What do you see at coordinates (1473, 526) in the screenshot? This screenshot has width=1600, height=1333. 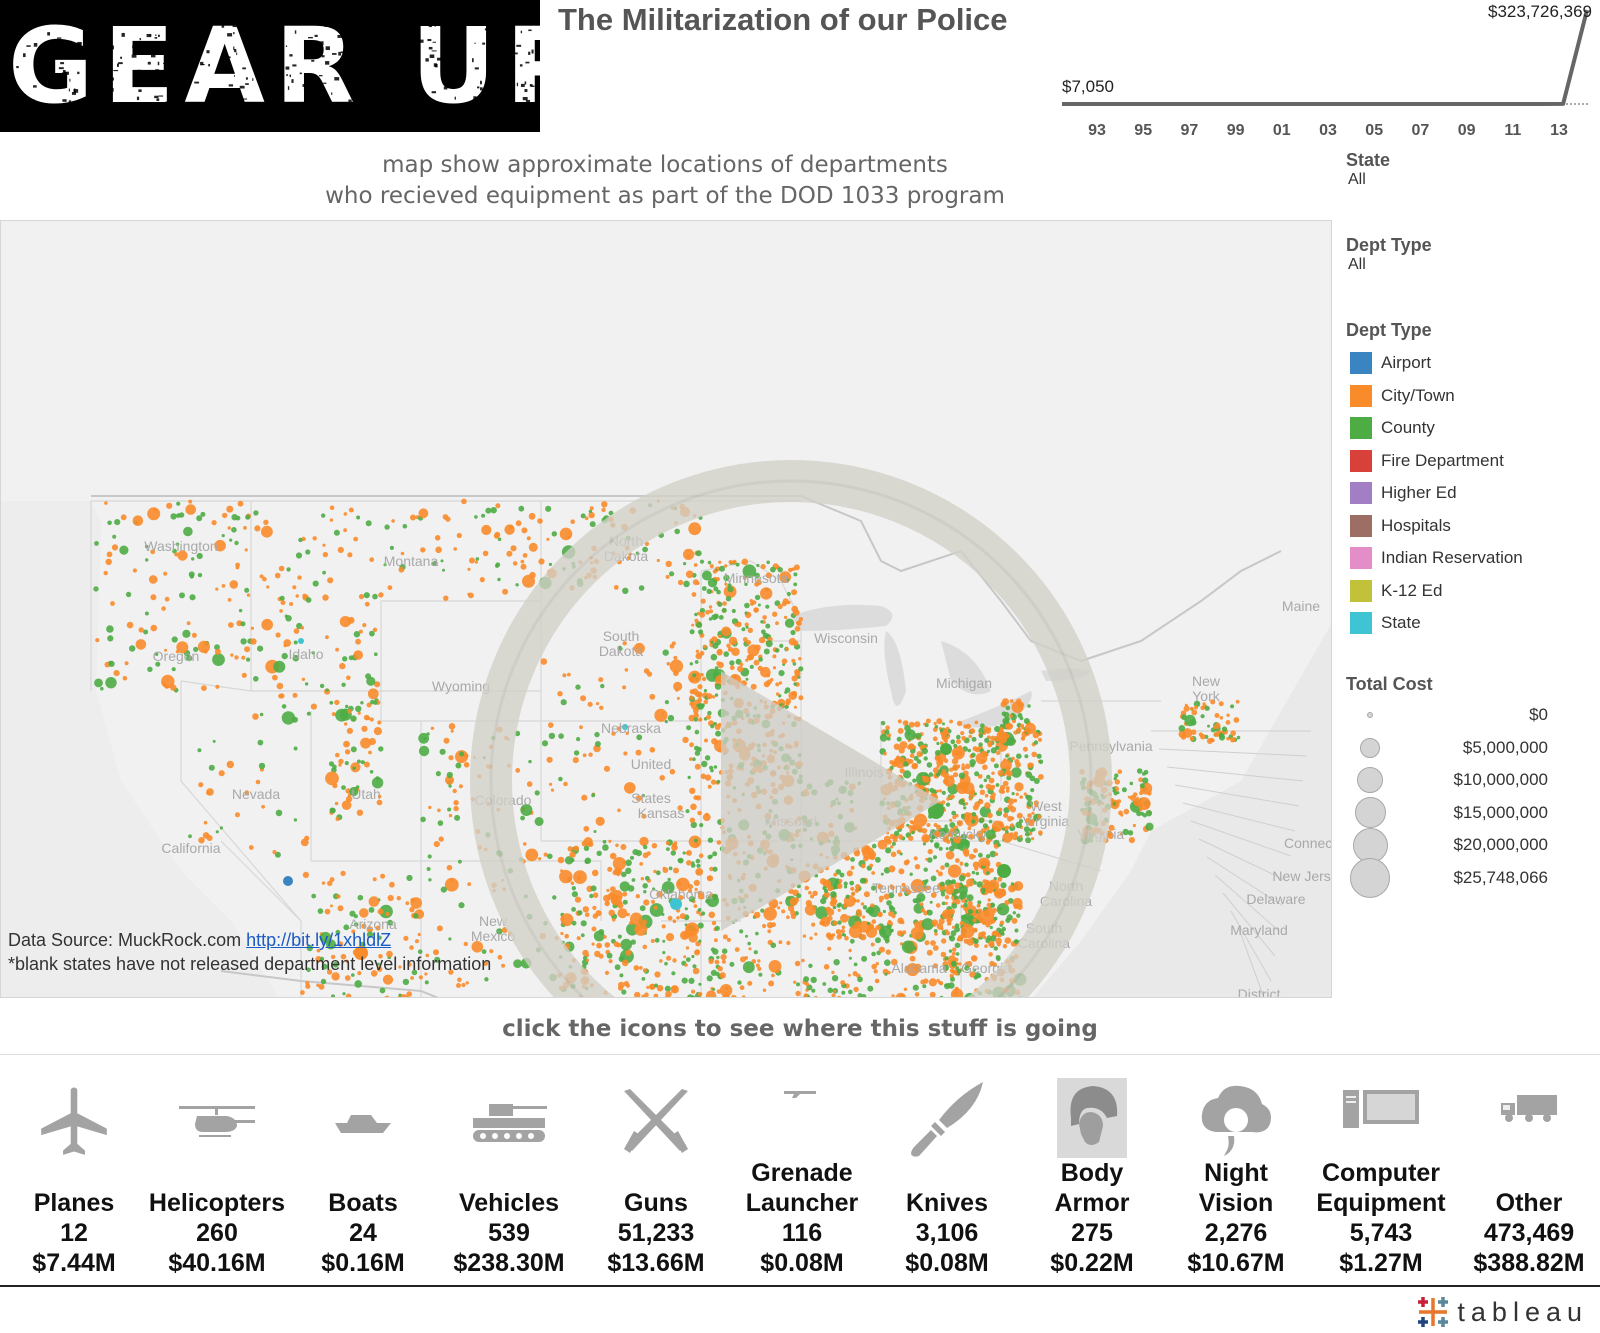 I see `dept-legend-item: Hospitals` at bounding box center [1473, 526].